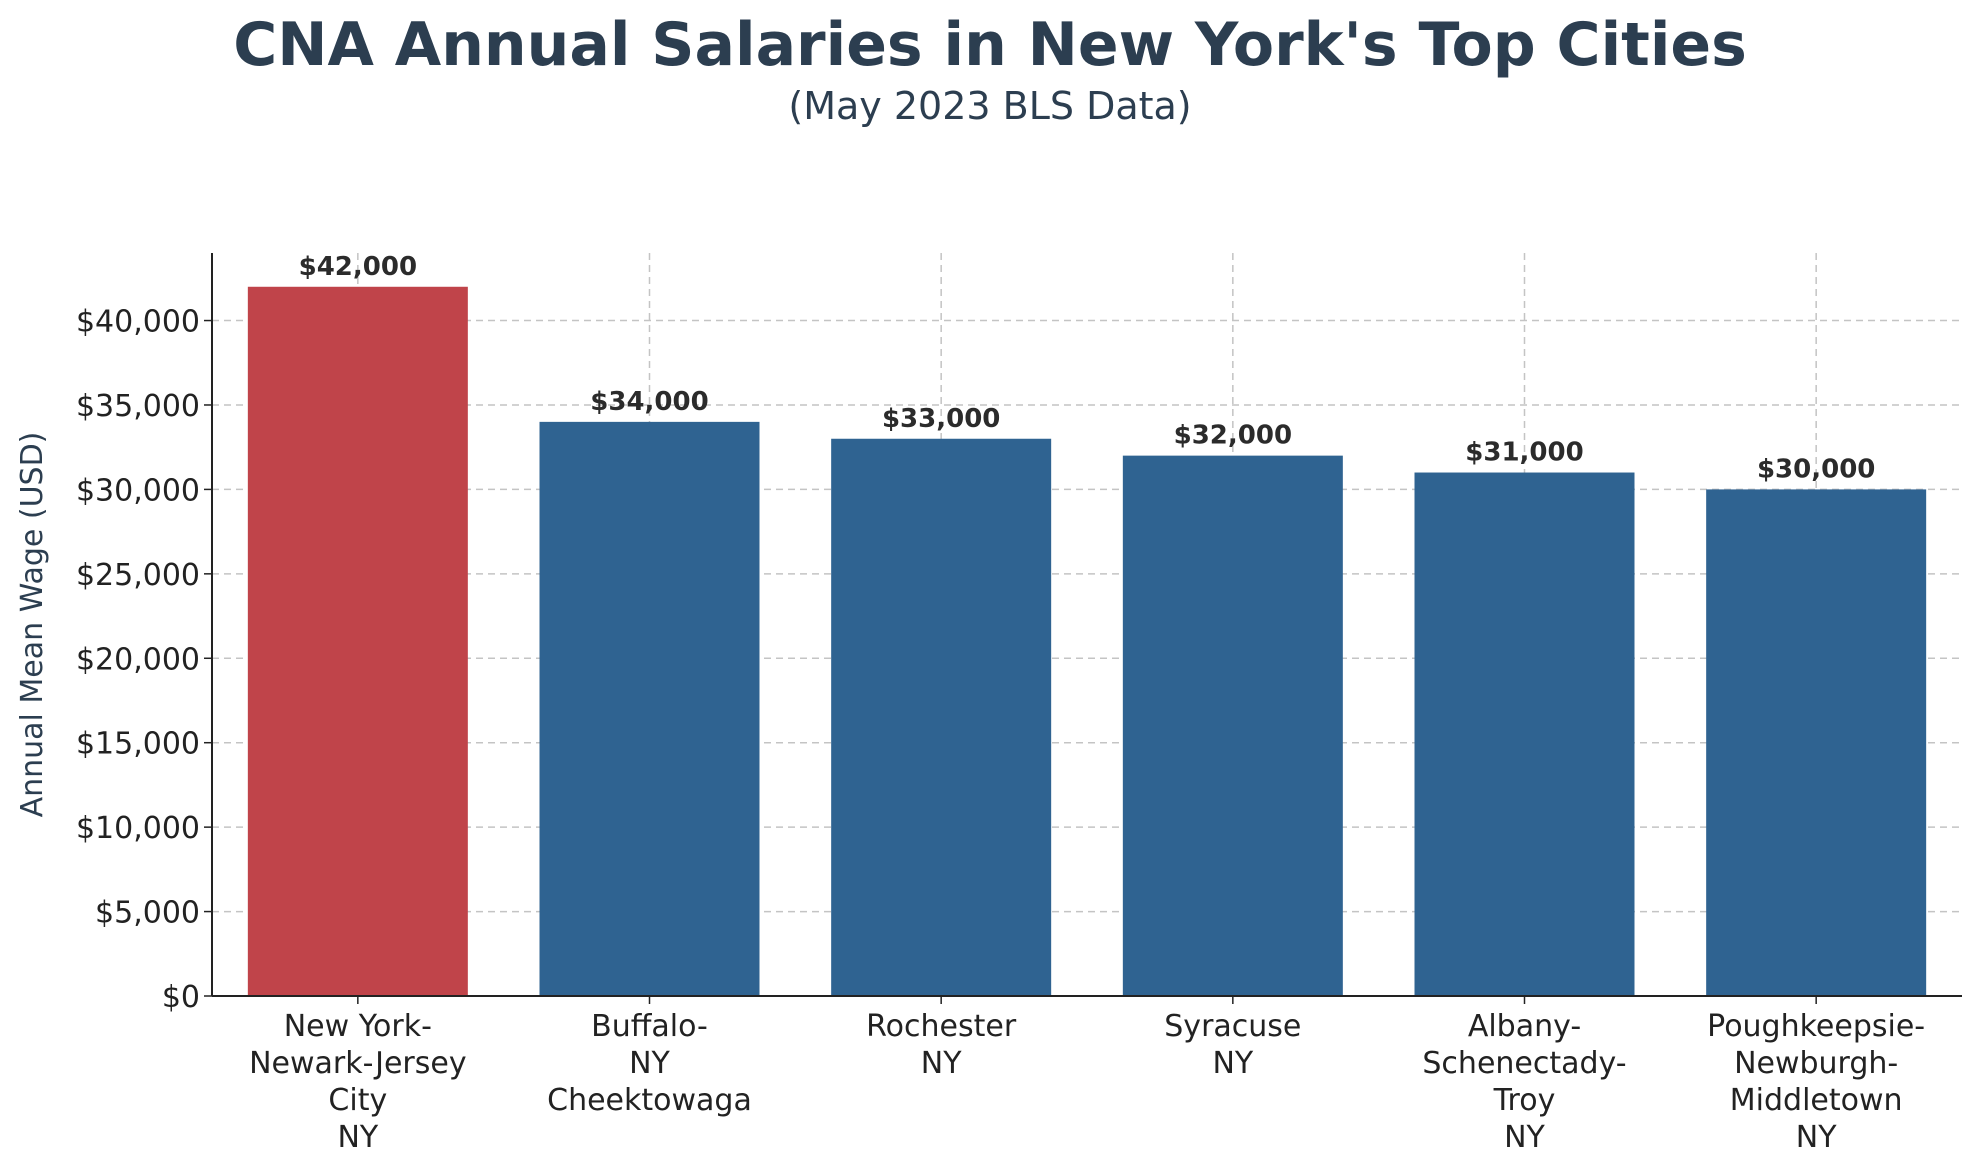 Image resolution: width=1980 pixels, height=1173 pixels. I want to click on y-tick-label: $35,000, so click(138, 406).